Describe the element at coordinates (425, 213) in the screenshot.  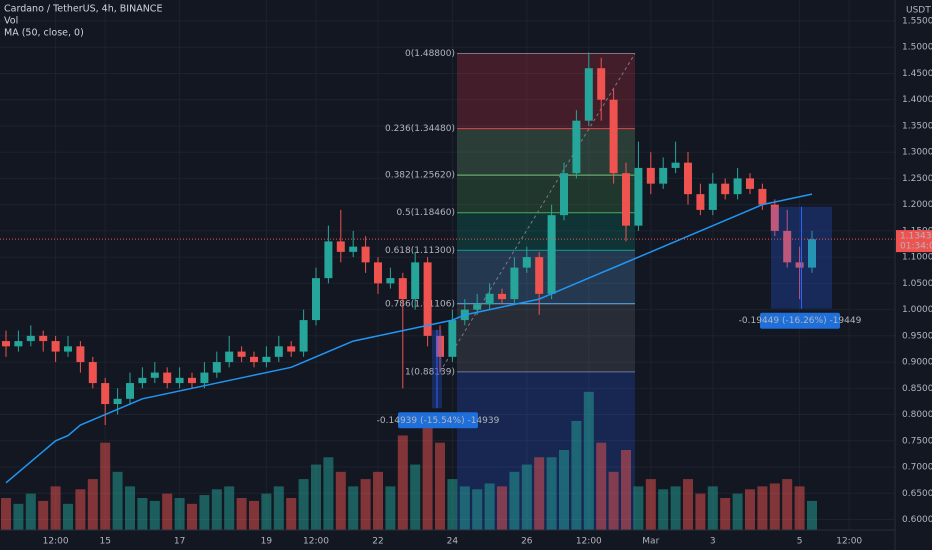
I see `fib-label: 0.5(1.18460)` at that location.